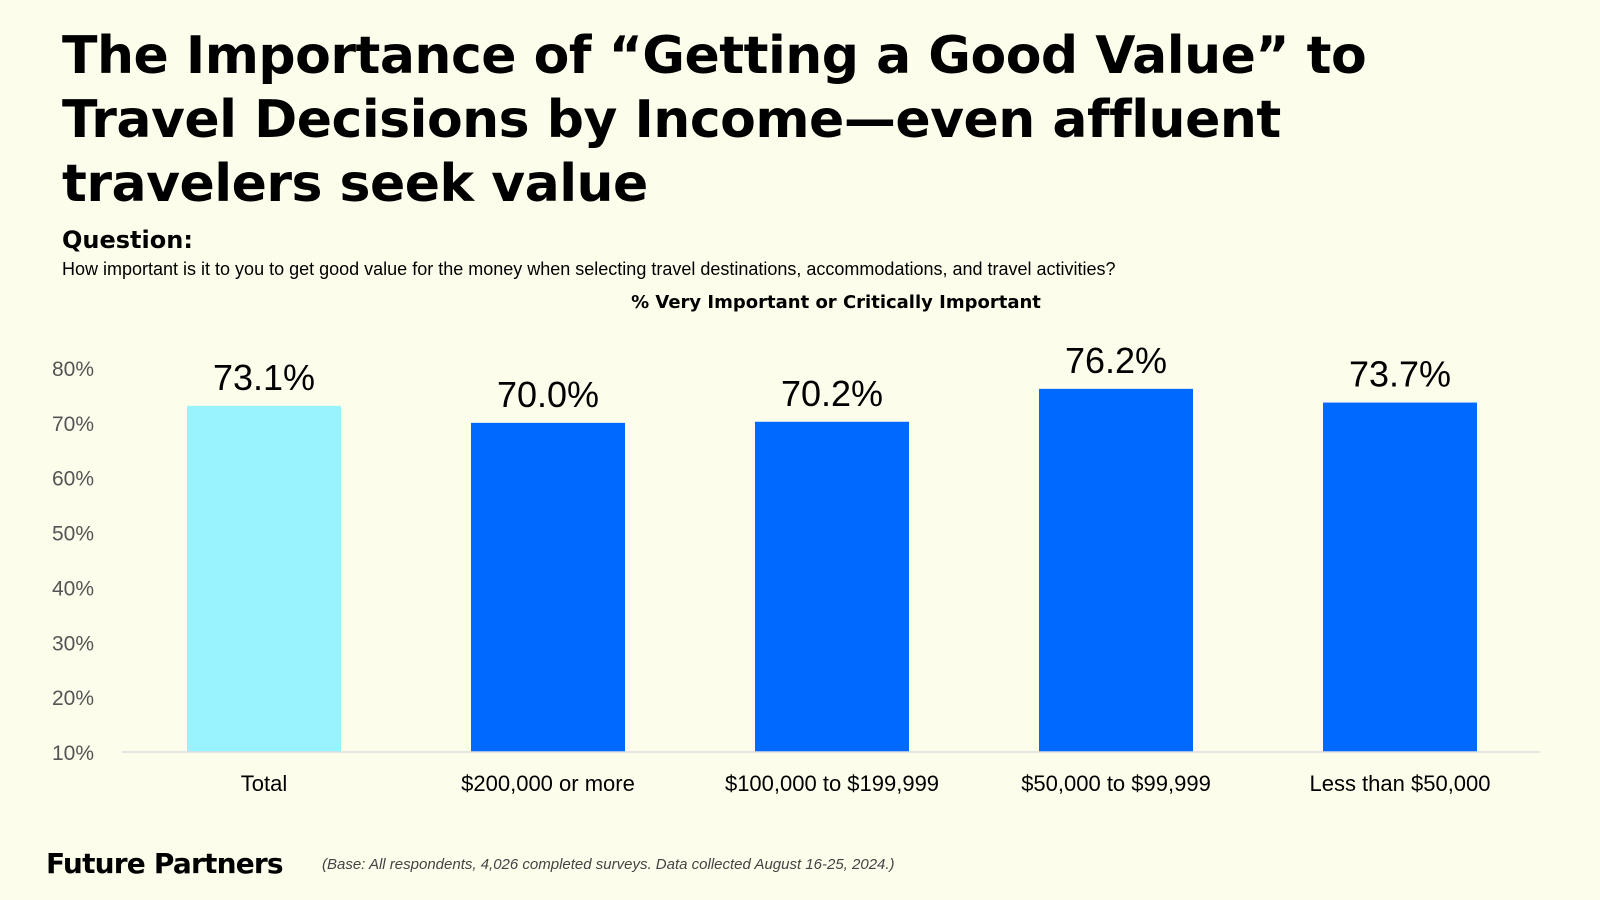  What do you see at coordinates (73, 698) in the screenshot?
I see `y-tick-label: 20%` at bounding box center [73, 698].